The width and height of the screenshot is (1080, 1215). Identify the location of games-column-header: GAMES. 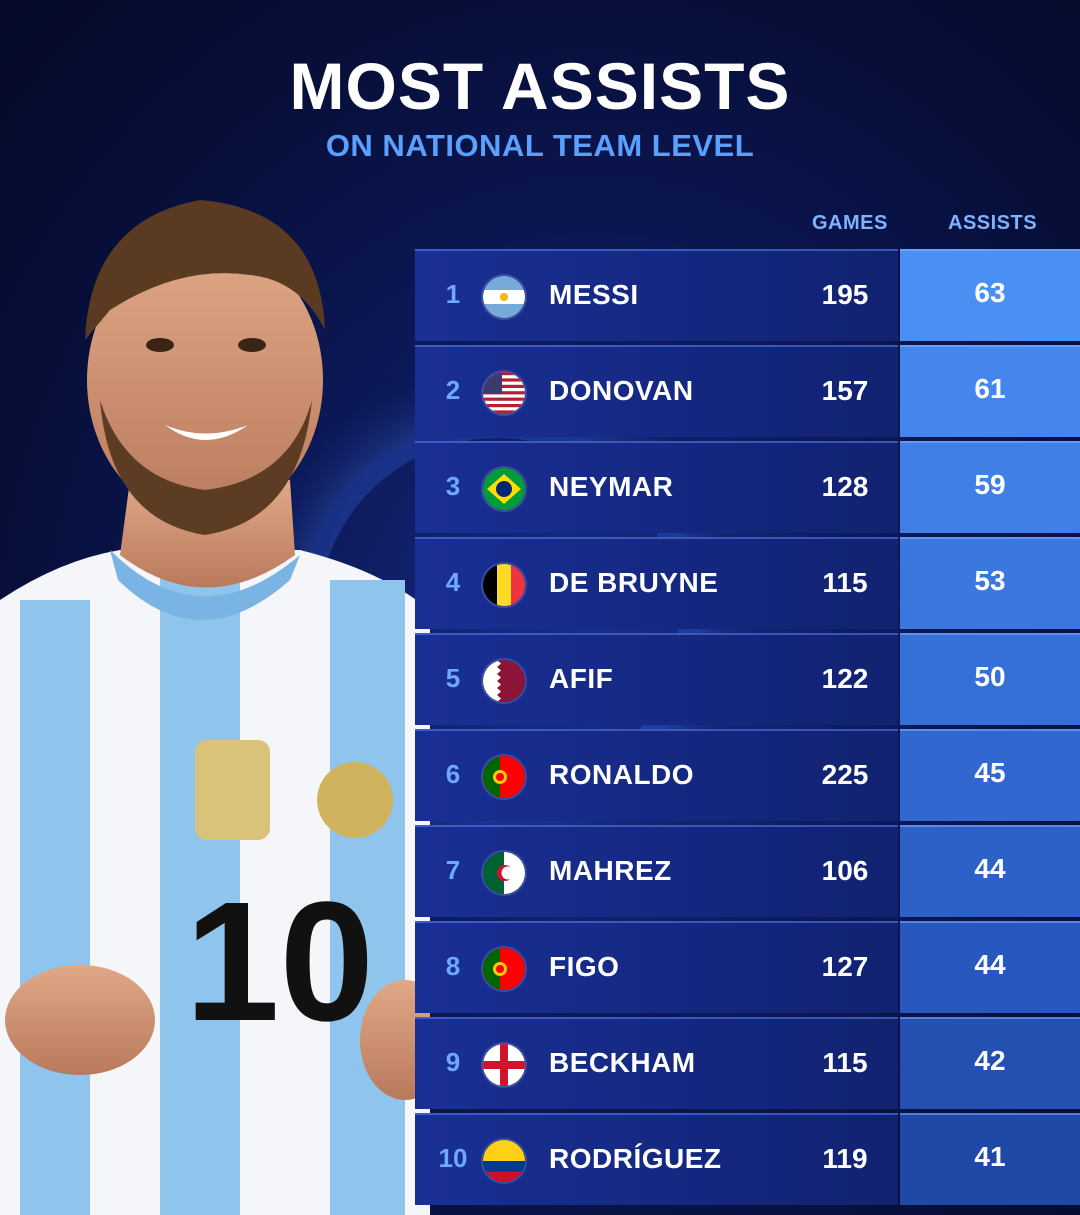
(850, 223).